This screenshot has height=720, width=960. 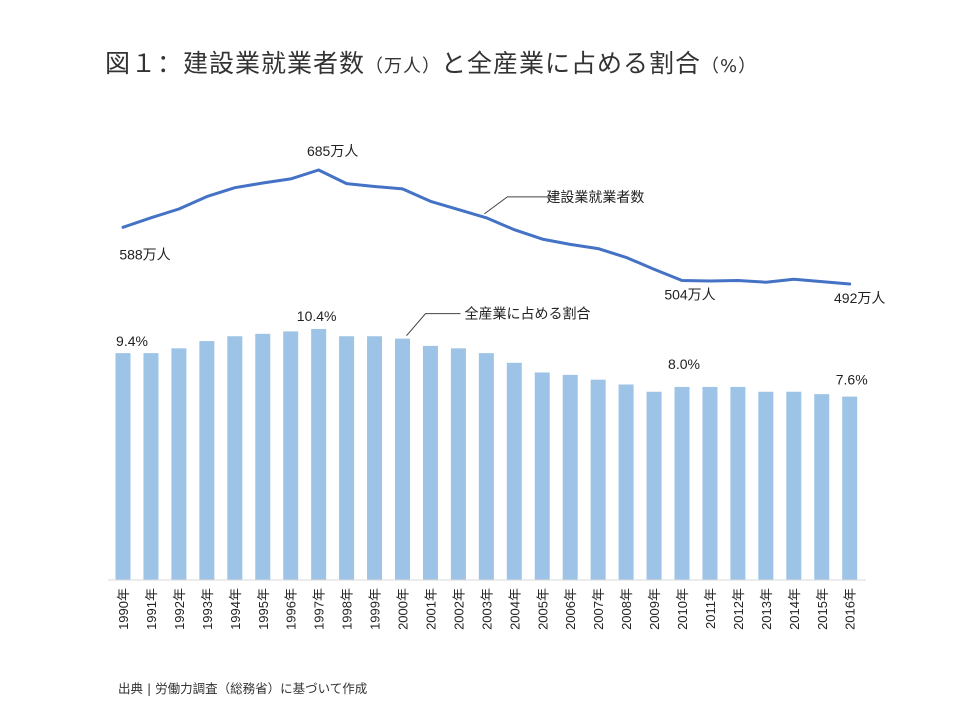 I want to click on line-point-2013年, so click(x=766, y=282).